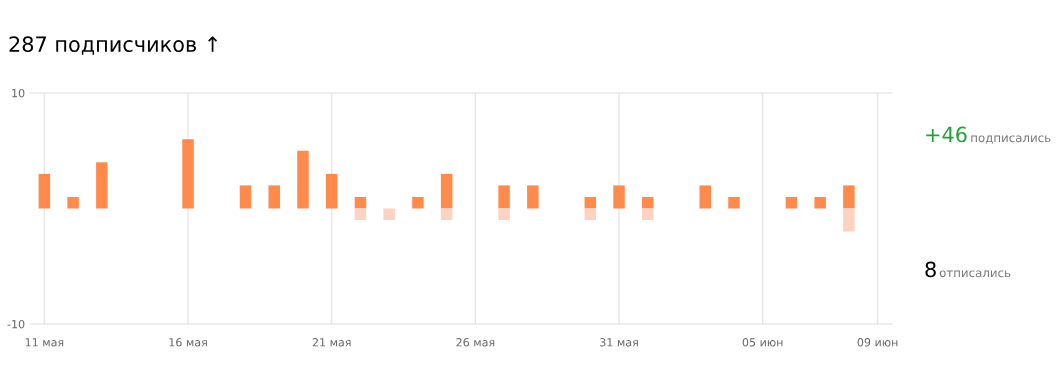 This screenshot has height=388, width=1056. What do you see at coordinates (44, 342) in the screenshot?
I see `x-tick-label: 11 мая` at bounding box center [44, 342].